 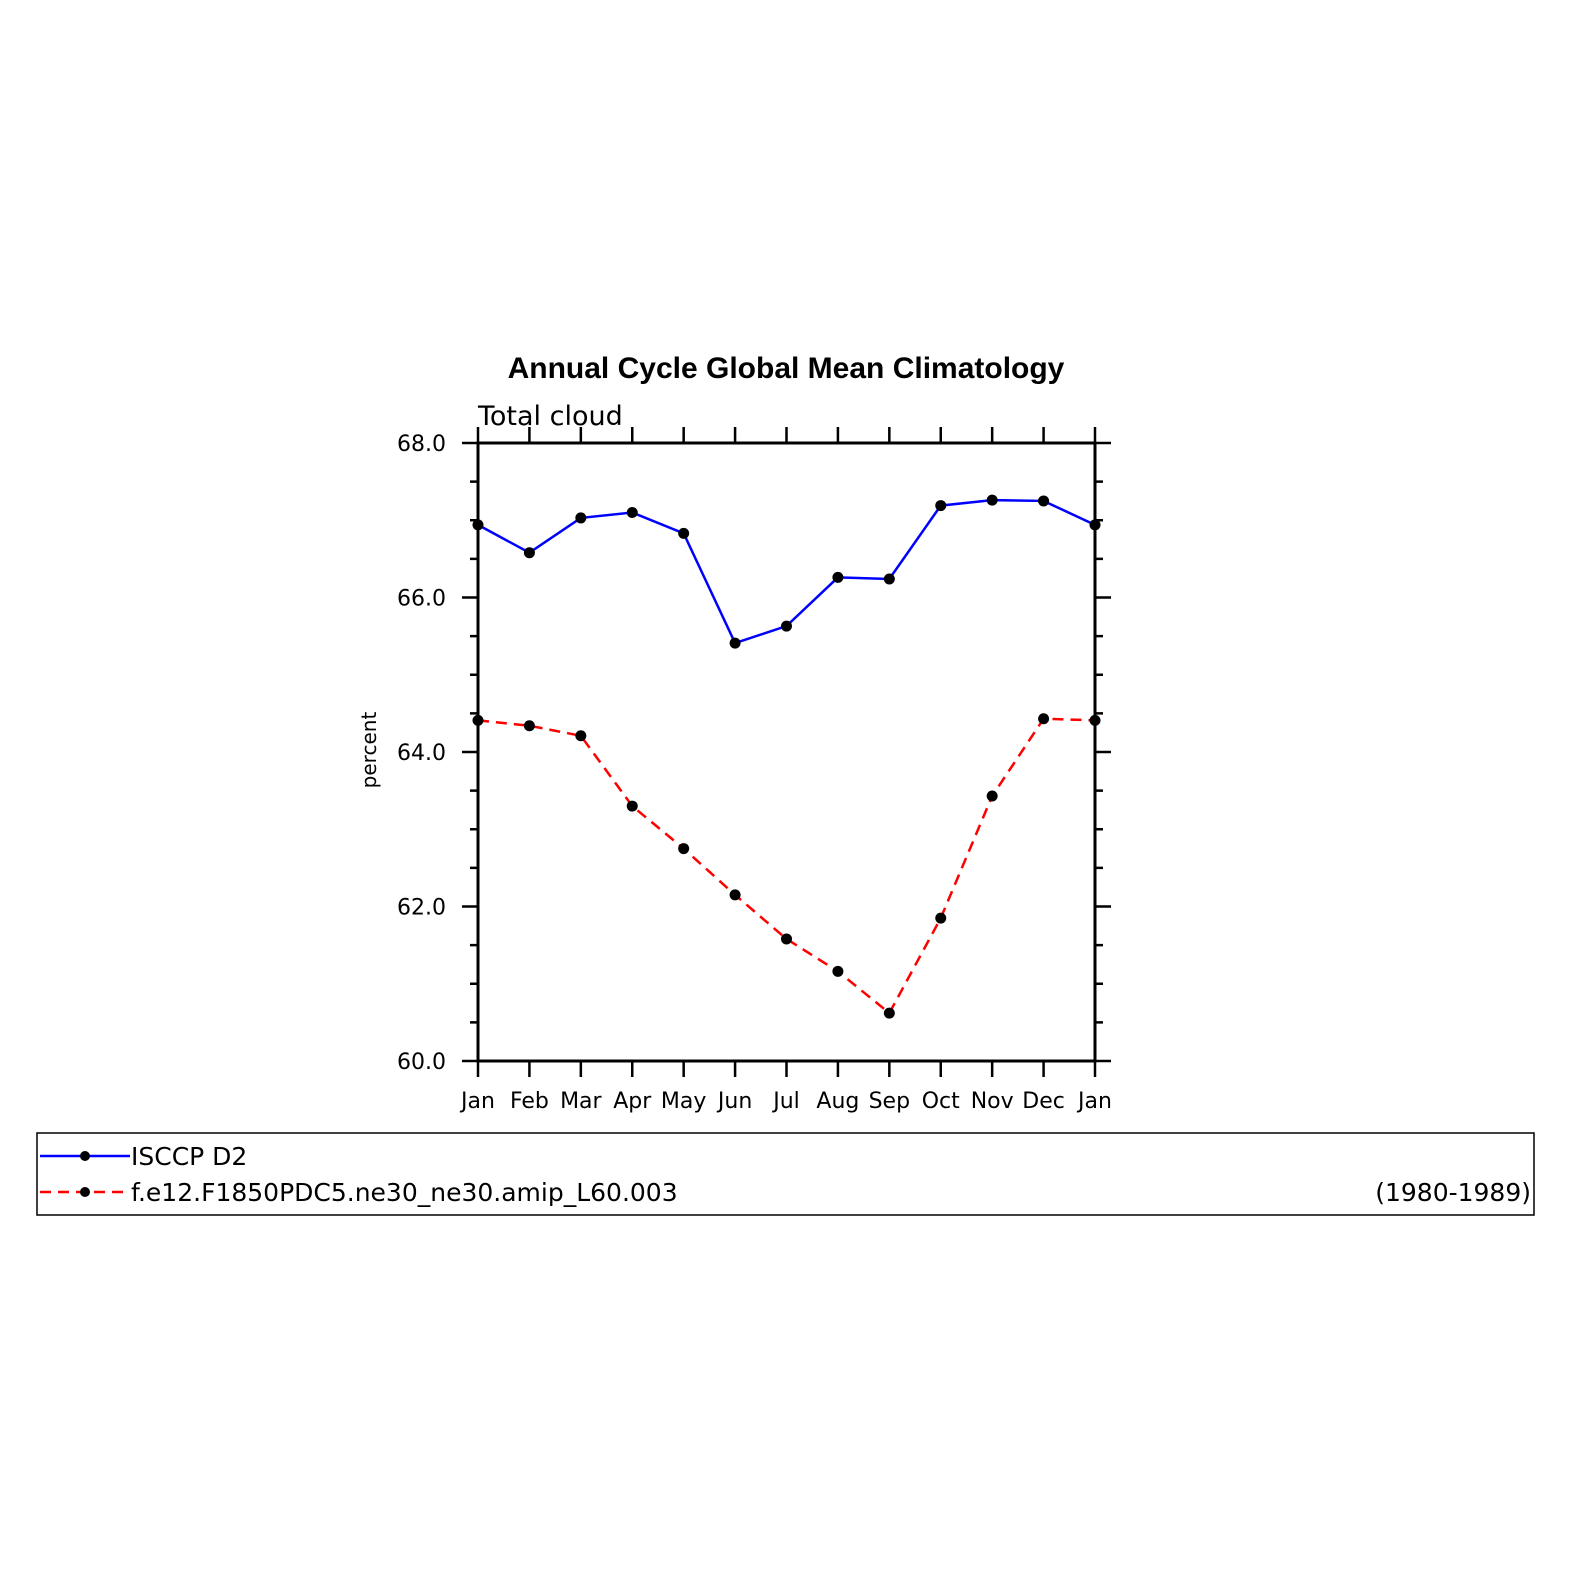 What do you see at coordinates (734, 1101) in the screenshot?
I see `x-tick-label: Jun` at bounding box center [734, 1101].